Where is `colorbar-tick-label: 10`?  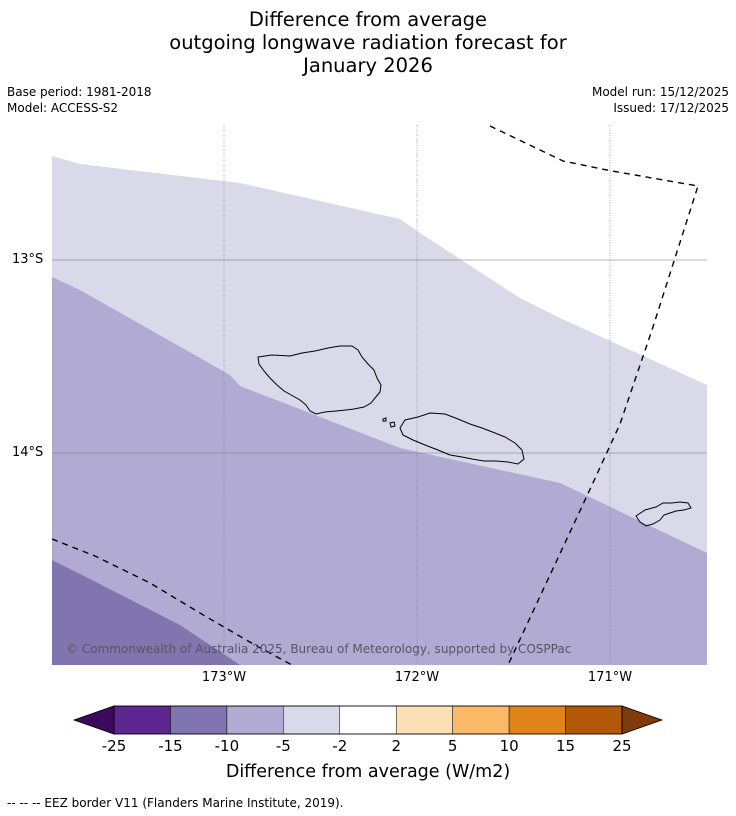
colorbar-tick-label: 10 is located at coordinates (509, 746).